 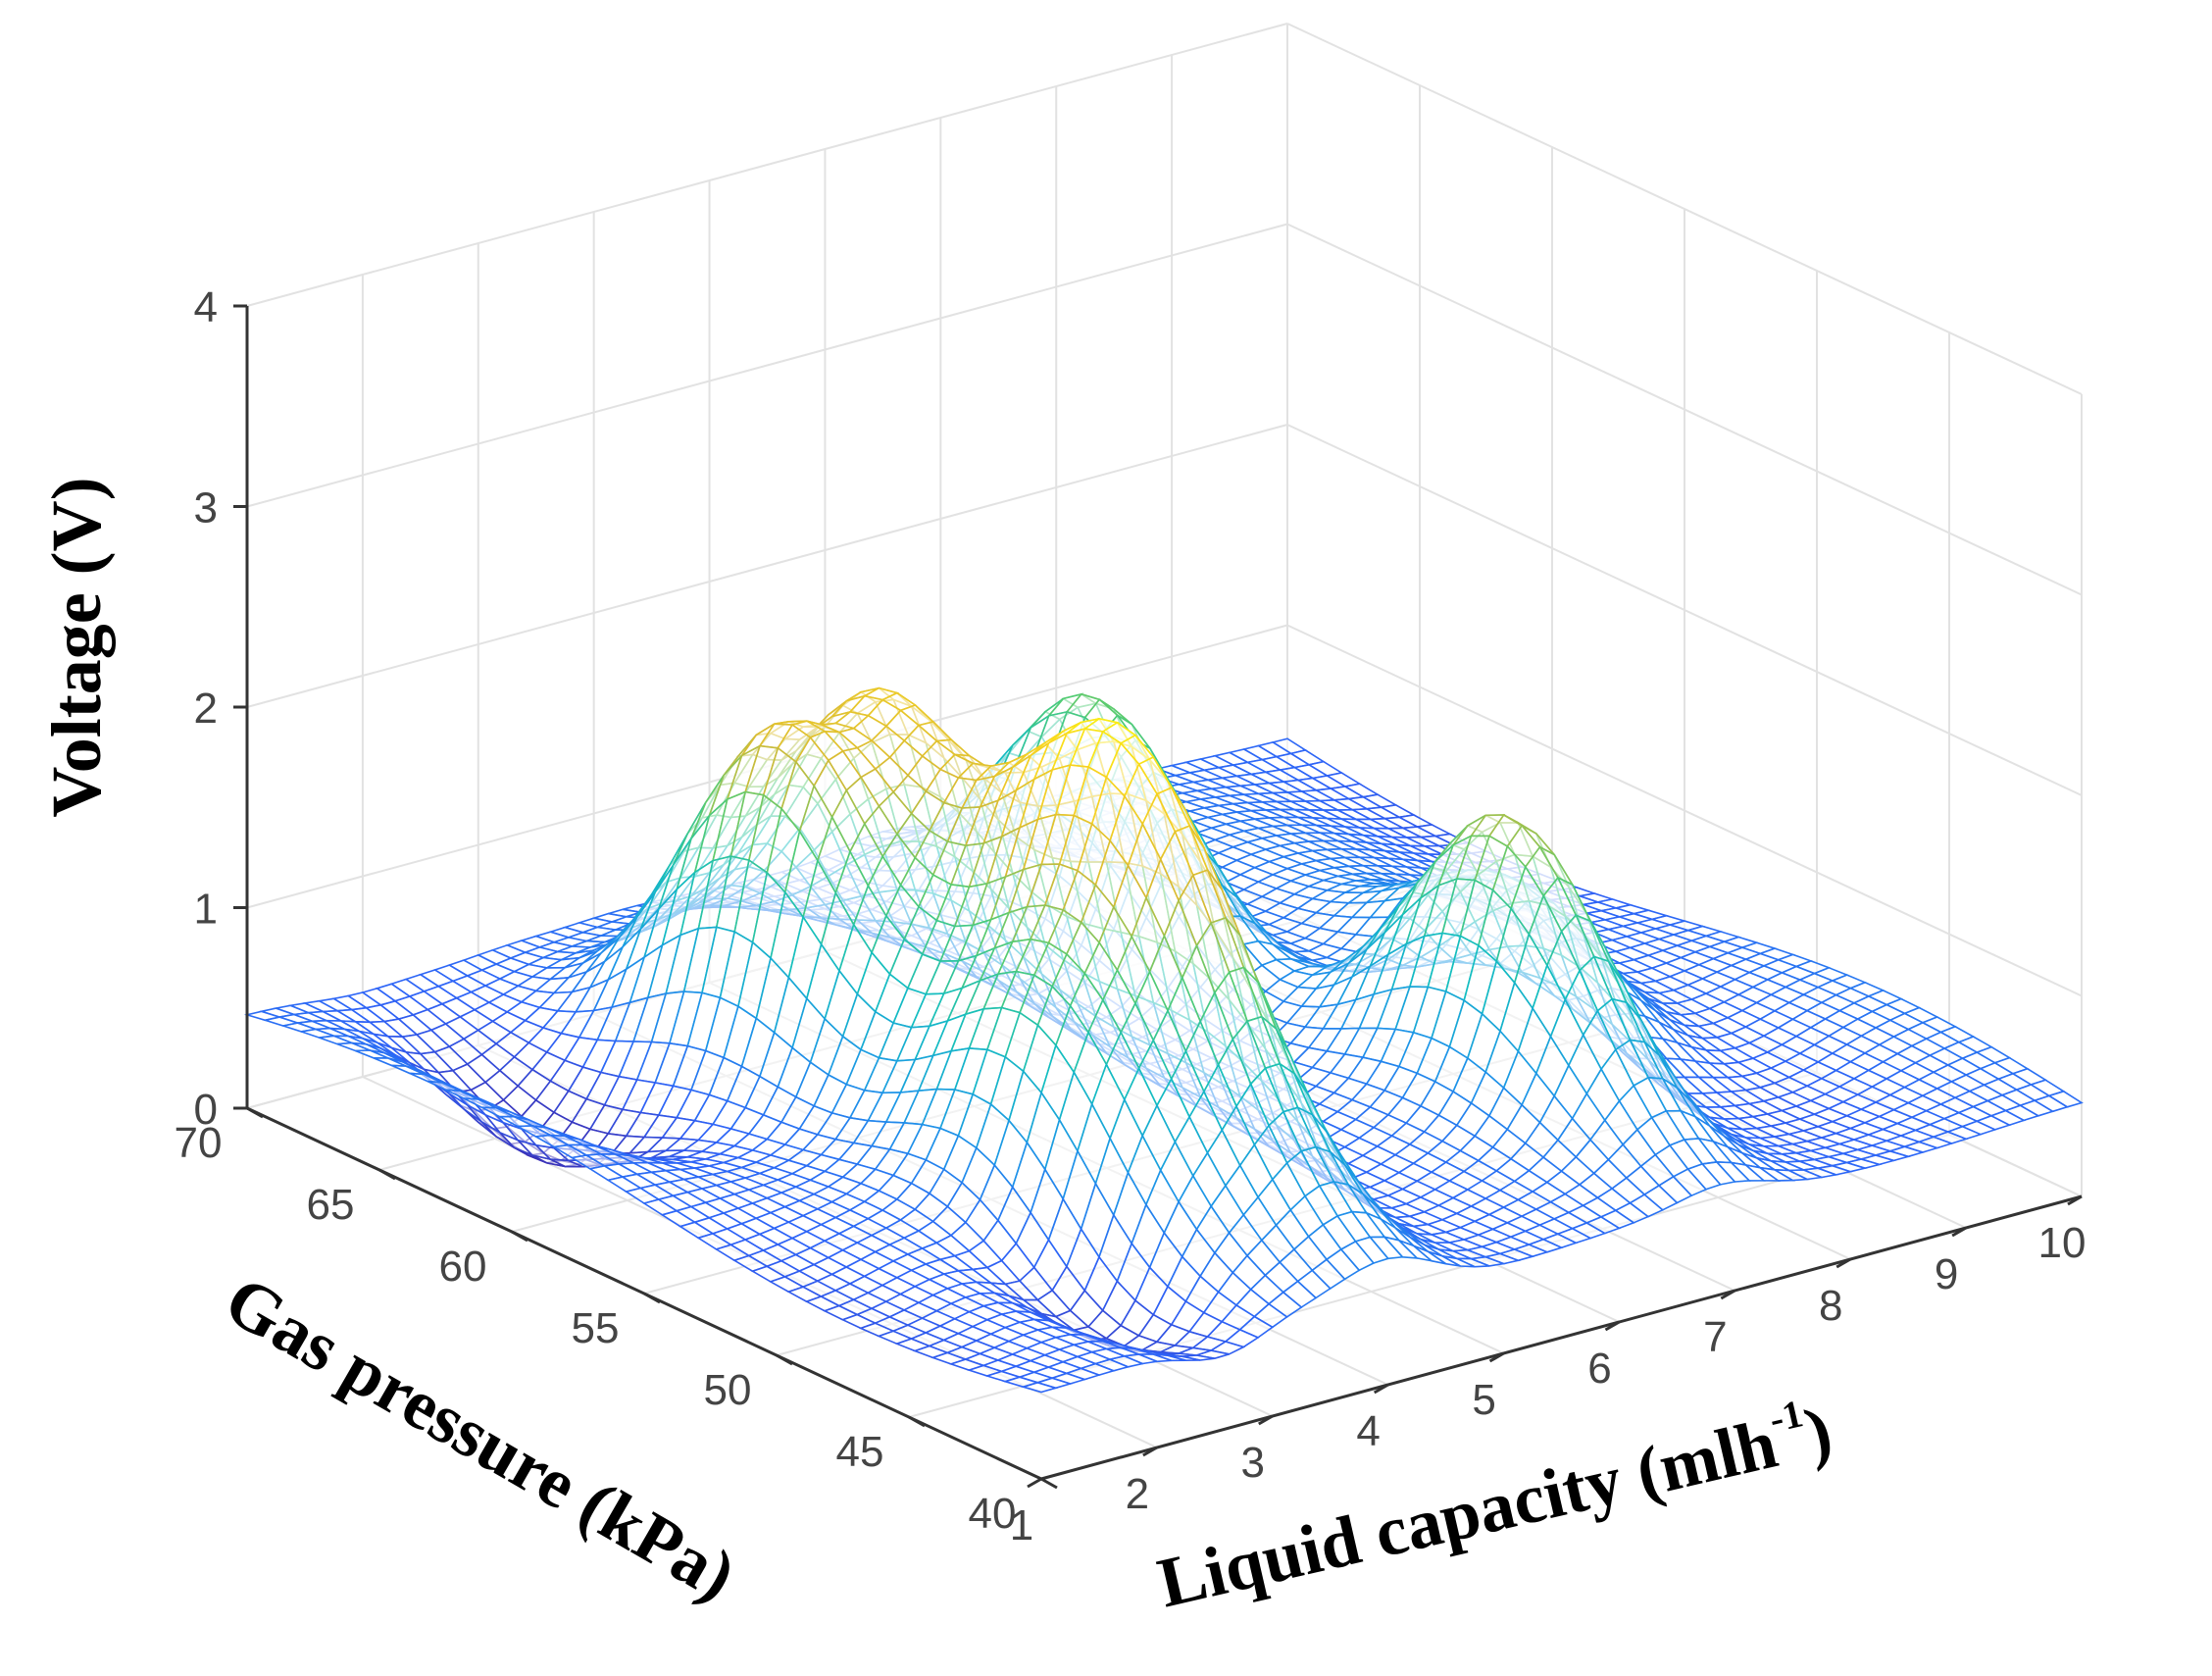 What do you see at coordinates (1483, 1400) in the screenshot?
I see `x-tick-label: 5` at bounding box center [1483, 1400].